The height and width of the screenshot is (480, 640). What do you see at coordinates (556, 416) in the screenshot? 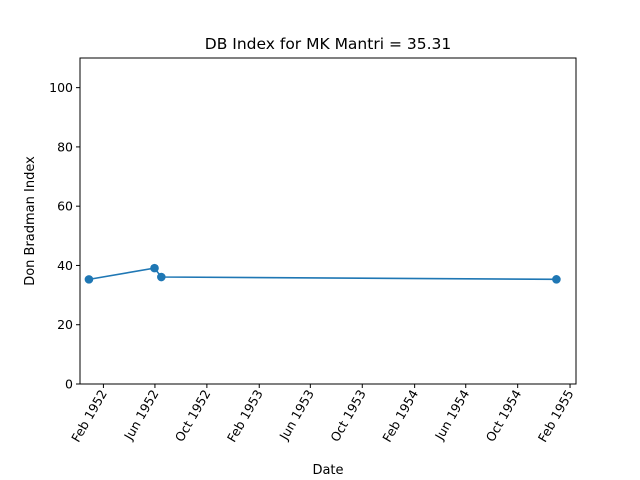
I see `x-tick-label: Feb 1955` at bounding box center [556, 416].